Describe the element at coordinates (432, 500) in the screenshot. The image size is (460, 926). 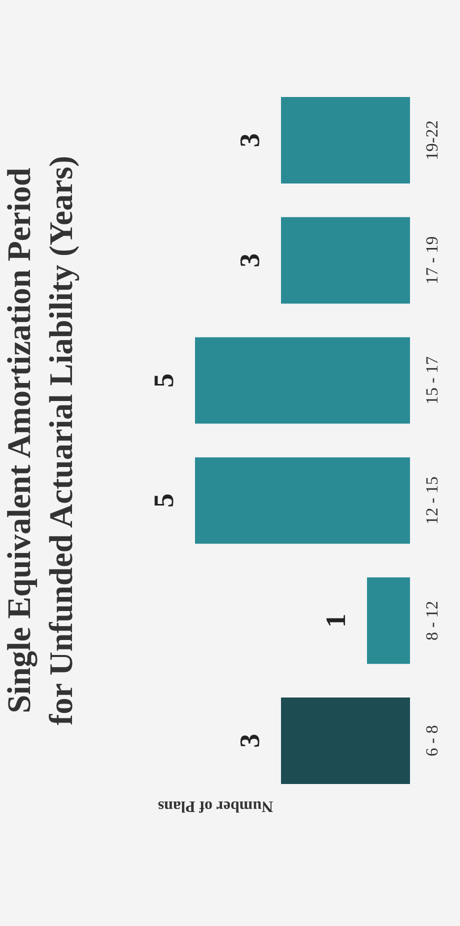
I see `y-tick-label: 12 - 15` at that location.